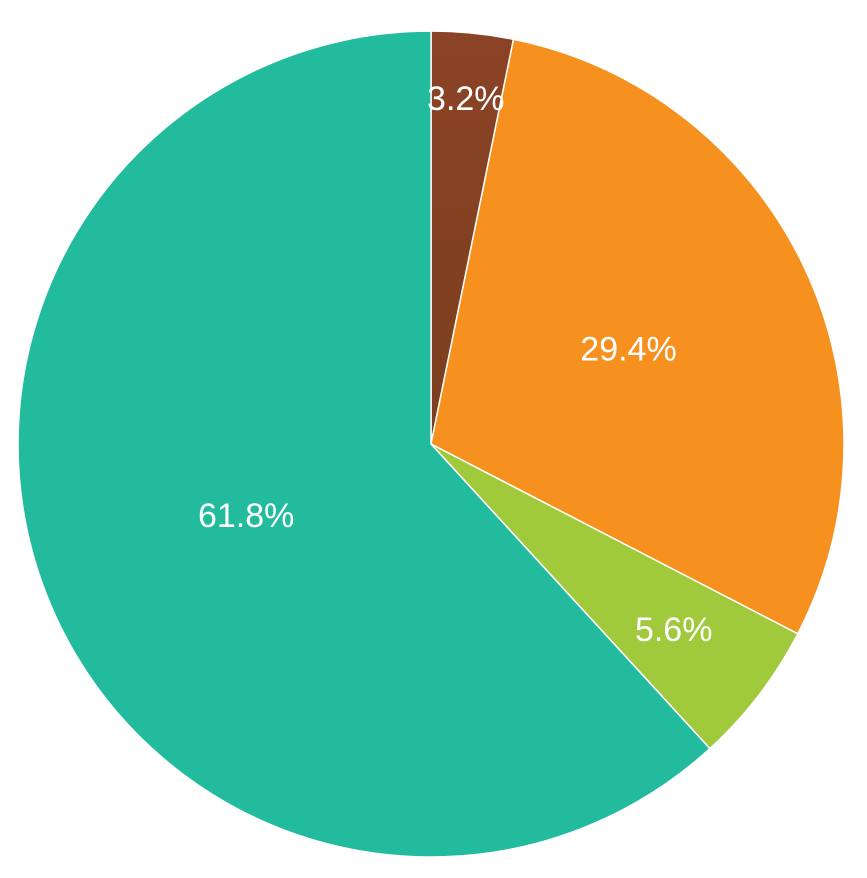 This screenshot has height=878, width=867. What do you see at coordinates (628, 350) in the screenshot?
I see `pie-slice-label-2: 29.4%` at bounding box center [628, 350].